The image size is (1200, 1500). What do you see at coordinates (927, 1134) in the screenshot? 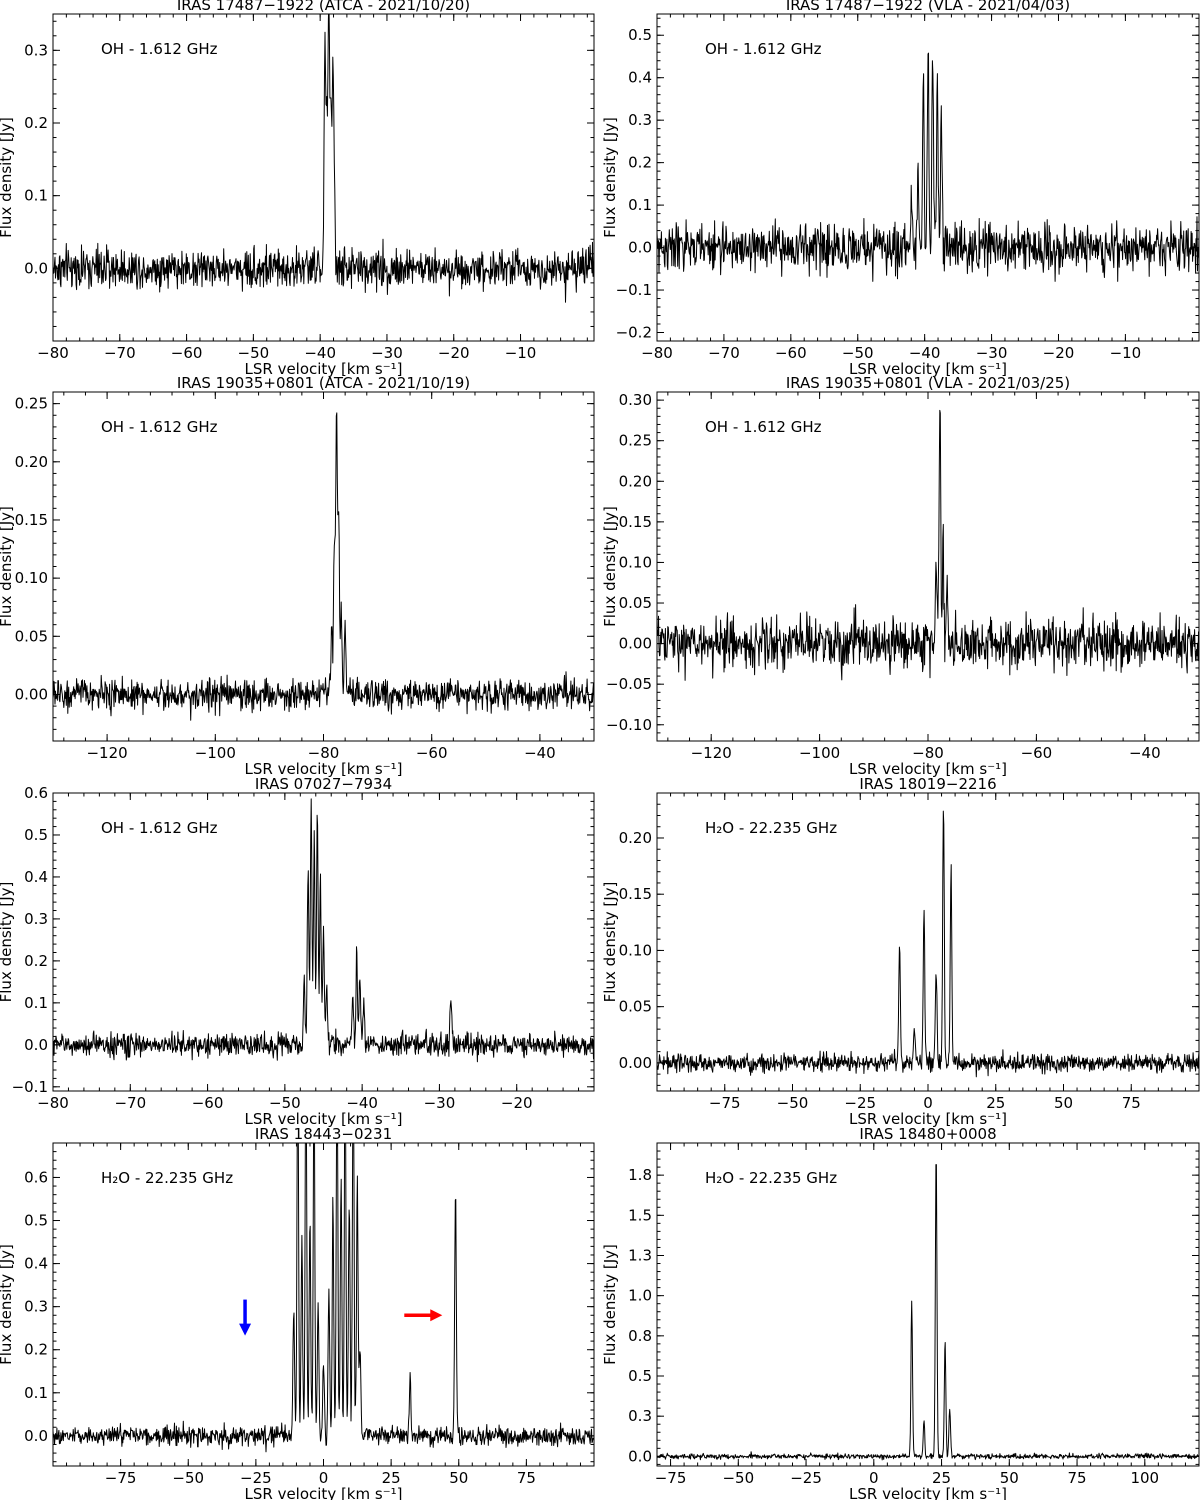
I see `panel-title: IRAS 18480+0008` at bounding box center [927, 1134].